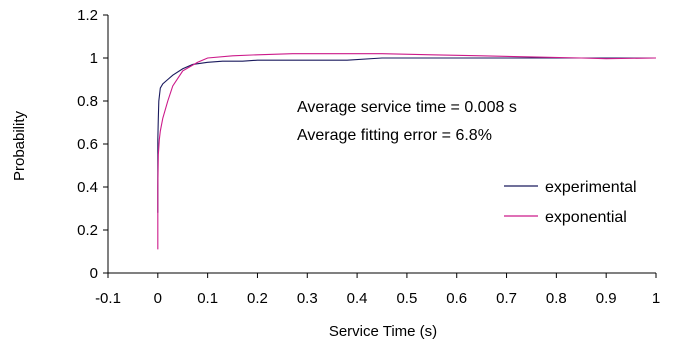 The image size is (676, 344). I want to click on legend-label-experimental: experimental, so click(591, 187).